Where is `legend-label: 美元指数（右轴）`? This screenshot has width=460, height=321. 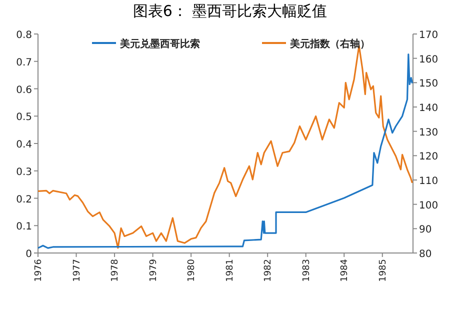 legend-label: 美元指数（右轴） is located at coordinates (329, 44).